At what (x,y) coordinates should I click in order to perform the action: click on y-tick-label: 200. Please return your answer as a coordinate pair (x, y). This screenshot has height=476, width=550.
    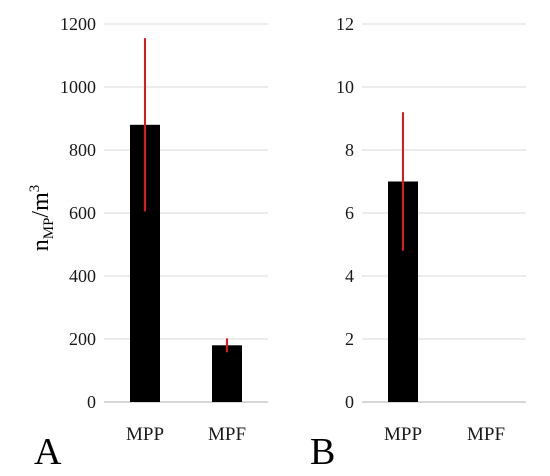
    Looking at the image, I should click on (82, 339).